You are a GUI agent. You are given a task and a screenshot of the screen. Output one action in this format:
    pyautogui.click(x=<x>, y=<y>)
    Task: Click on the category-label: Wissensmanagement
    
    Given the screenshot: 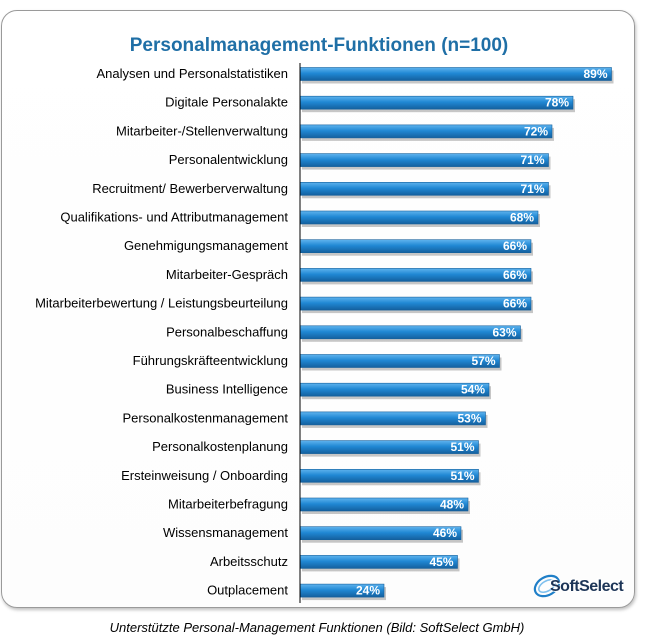 What is the action you would take?
    pyautogui.click(x=225, y=532)
    